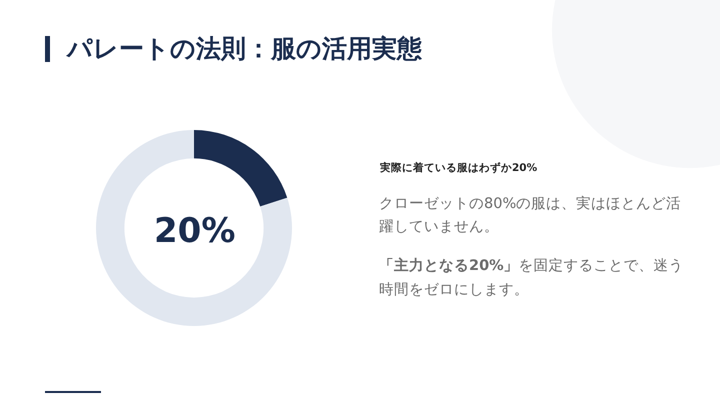 Image resolution: width=720 pixels, height=405 pixels. Describe the element at coordinates (195, 231) in the screenshot. I see `text: 20%` at that location.